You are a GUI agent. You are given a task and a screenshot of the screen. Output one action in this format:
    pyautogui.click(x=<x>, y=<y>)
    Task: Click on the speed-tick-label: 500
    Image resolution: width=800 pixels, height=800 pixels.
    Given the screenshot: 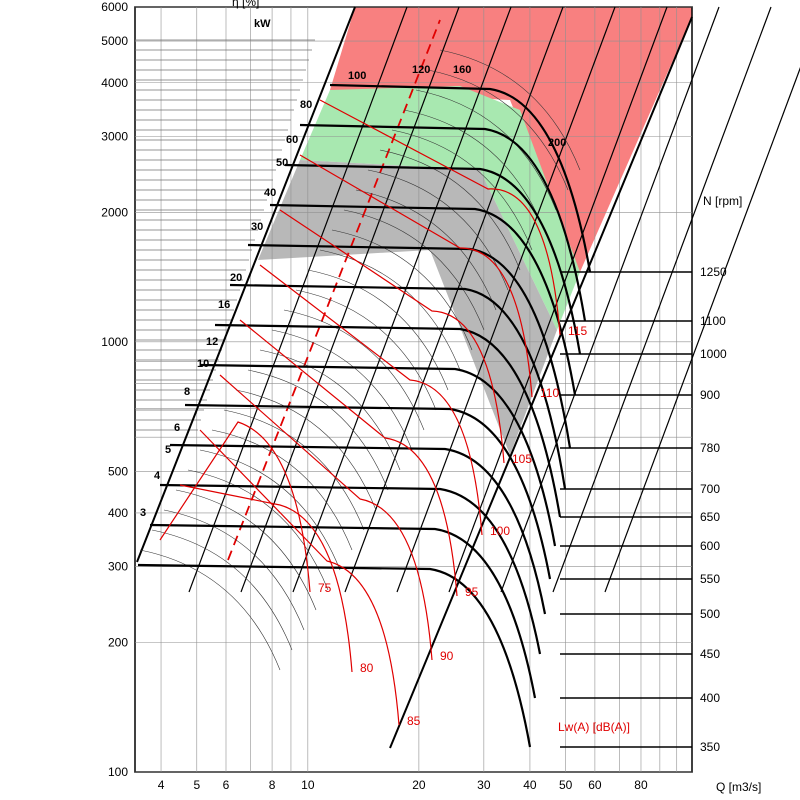 What is the action you would take?
    pyautogui.click(x=710, y=614)
    